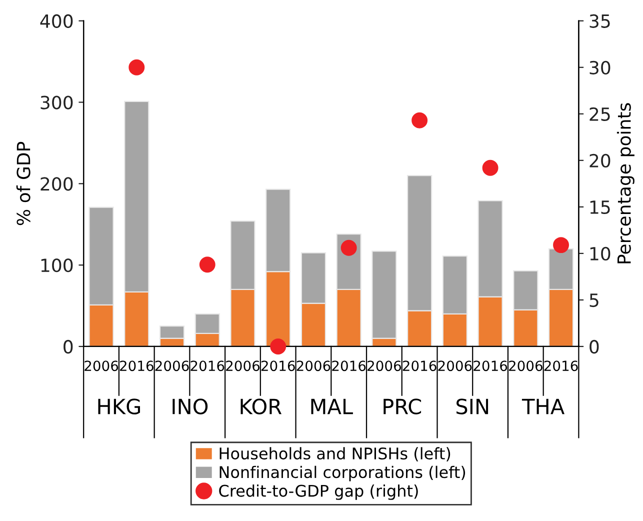  I want to click on text: KOR, so click(261, 406).